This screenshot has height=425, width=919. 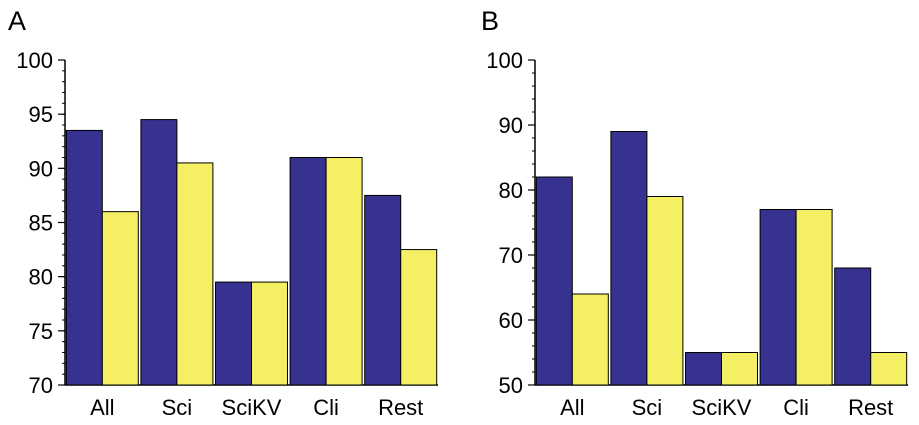 What do you see at coordinates (703, 369) in the screenshot?
I see `bar-b-scikv-series1` at bounding box center [703, 369].